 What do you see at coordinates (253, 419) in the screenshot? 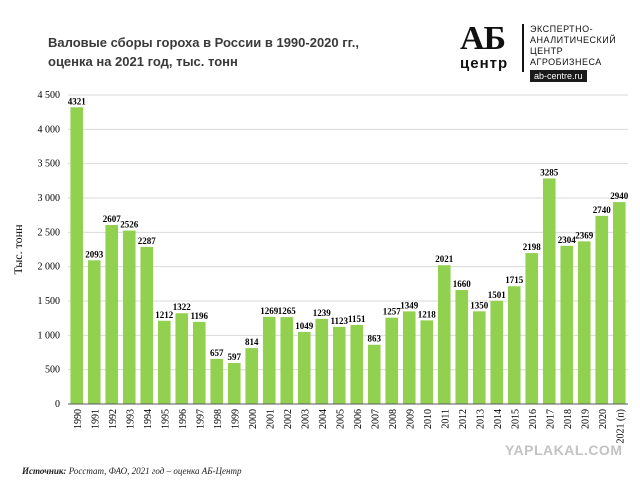
I see `x-tick-label: 2000` at bounding box center [253, 419].